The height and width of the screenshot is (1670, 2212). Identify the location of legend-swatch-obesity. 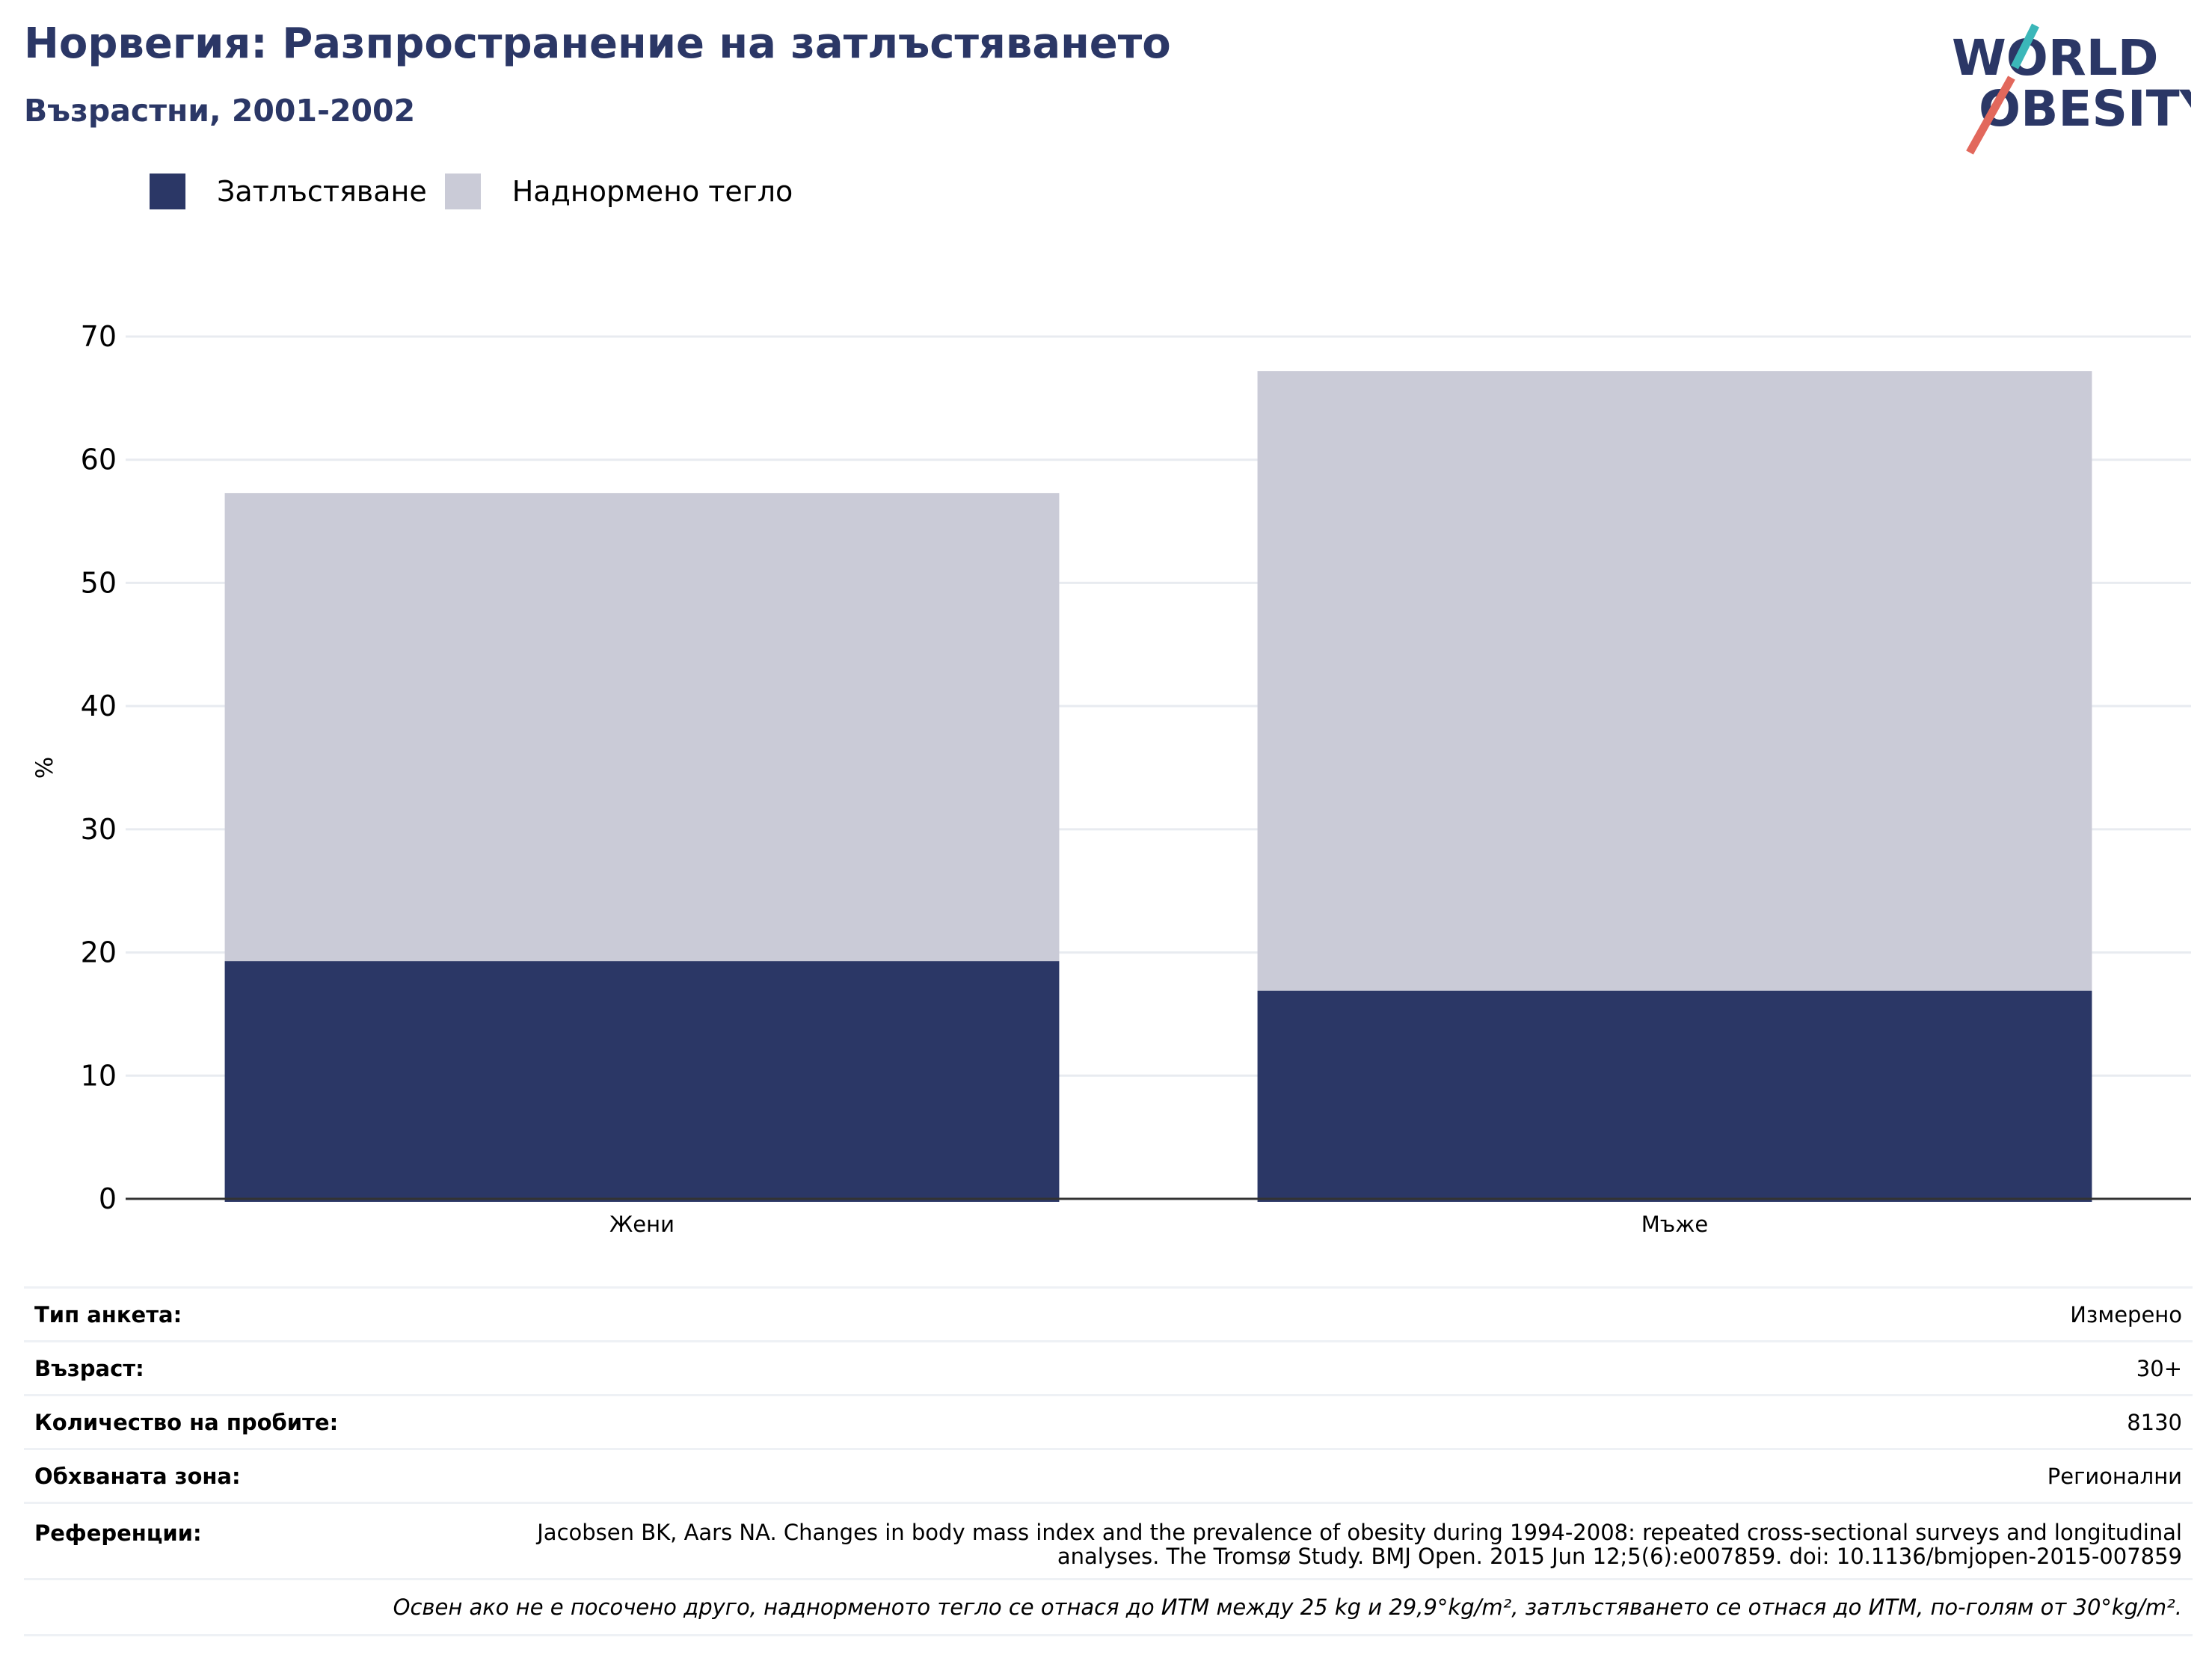
(167, 191).